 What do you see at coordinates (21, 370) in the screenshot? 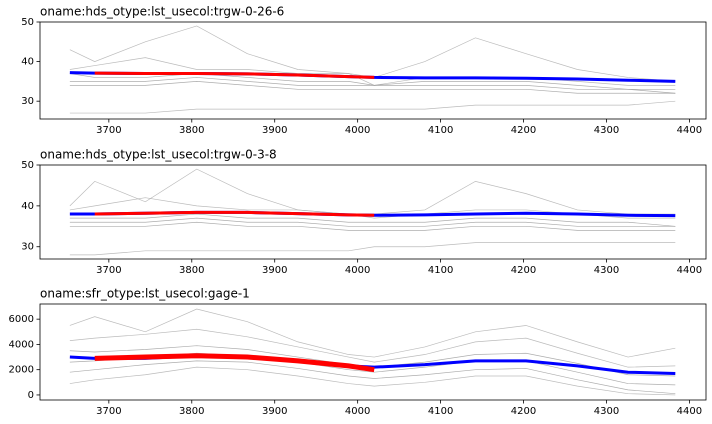
I see `y-tick-label: 2000` at bounding box center [21, 370].